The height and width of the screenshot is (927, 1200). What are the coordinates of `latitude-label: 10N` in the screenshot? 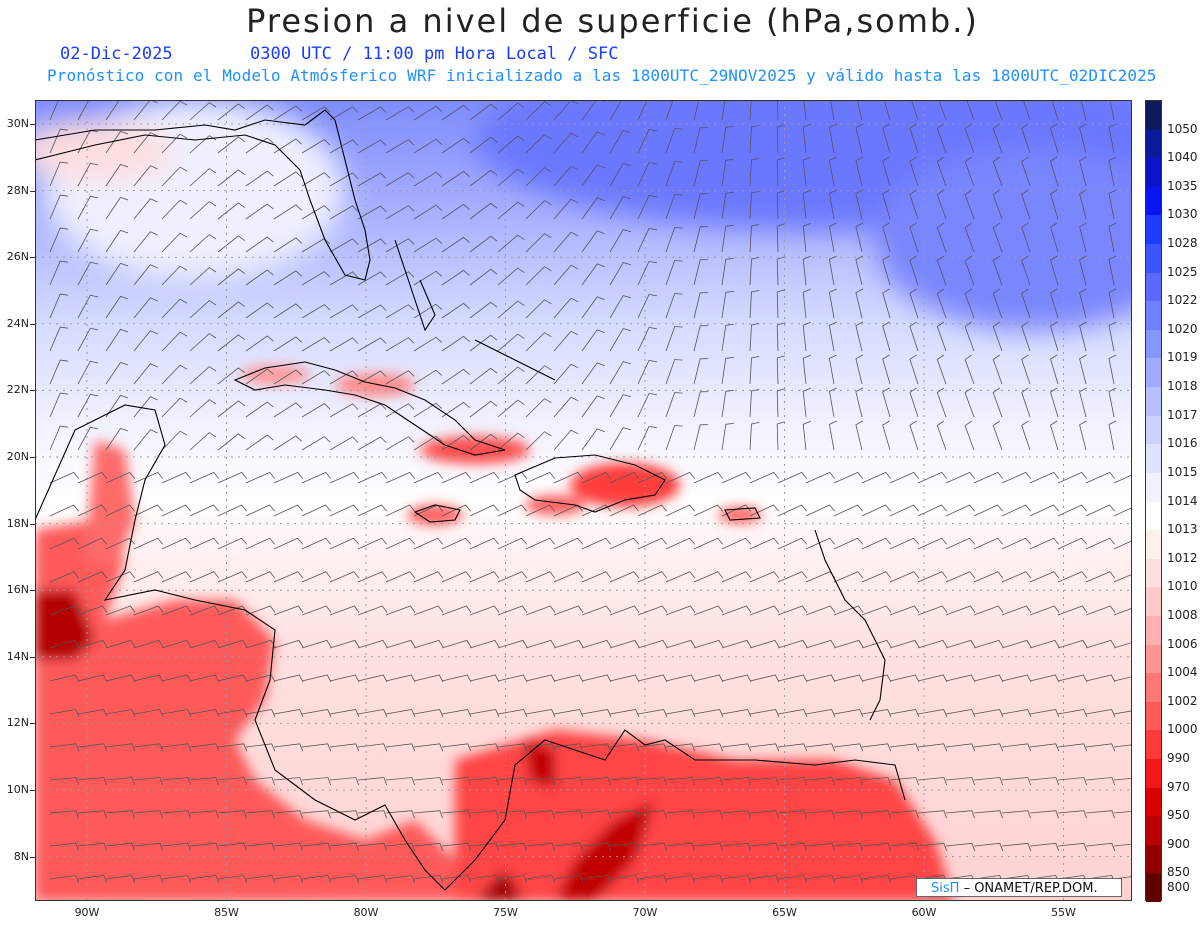 It's located at (17, 789).